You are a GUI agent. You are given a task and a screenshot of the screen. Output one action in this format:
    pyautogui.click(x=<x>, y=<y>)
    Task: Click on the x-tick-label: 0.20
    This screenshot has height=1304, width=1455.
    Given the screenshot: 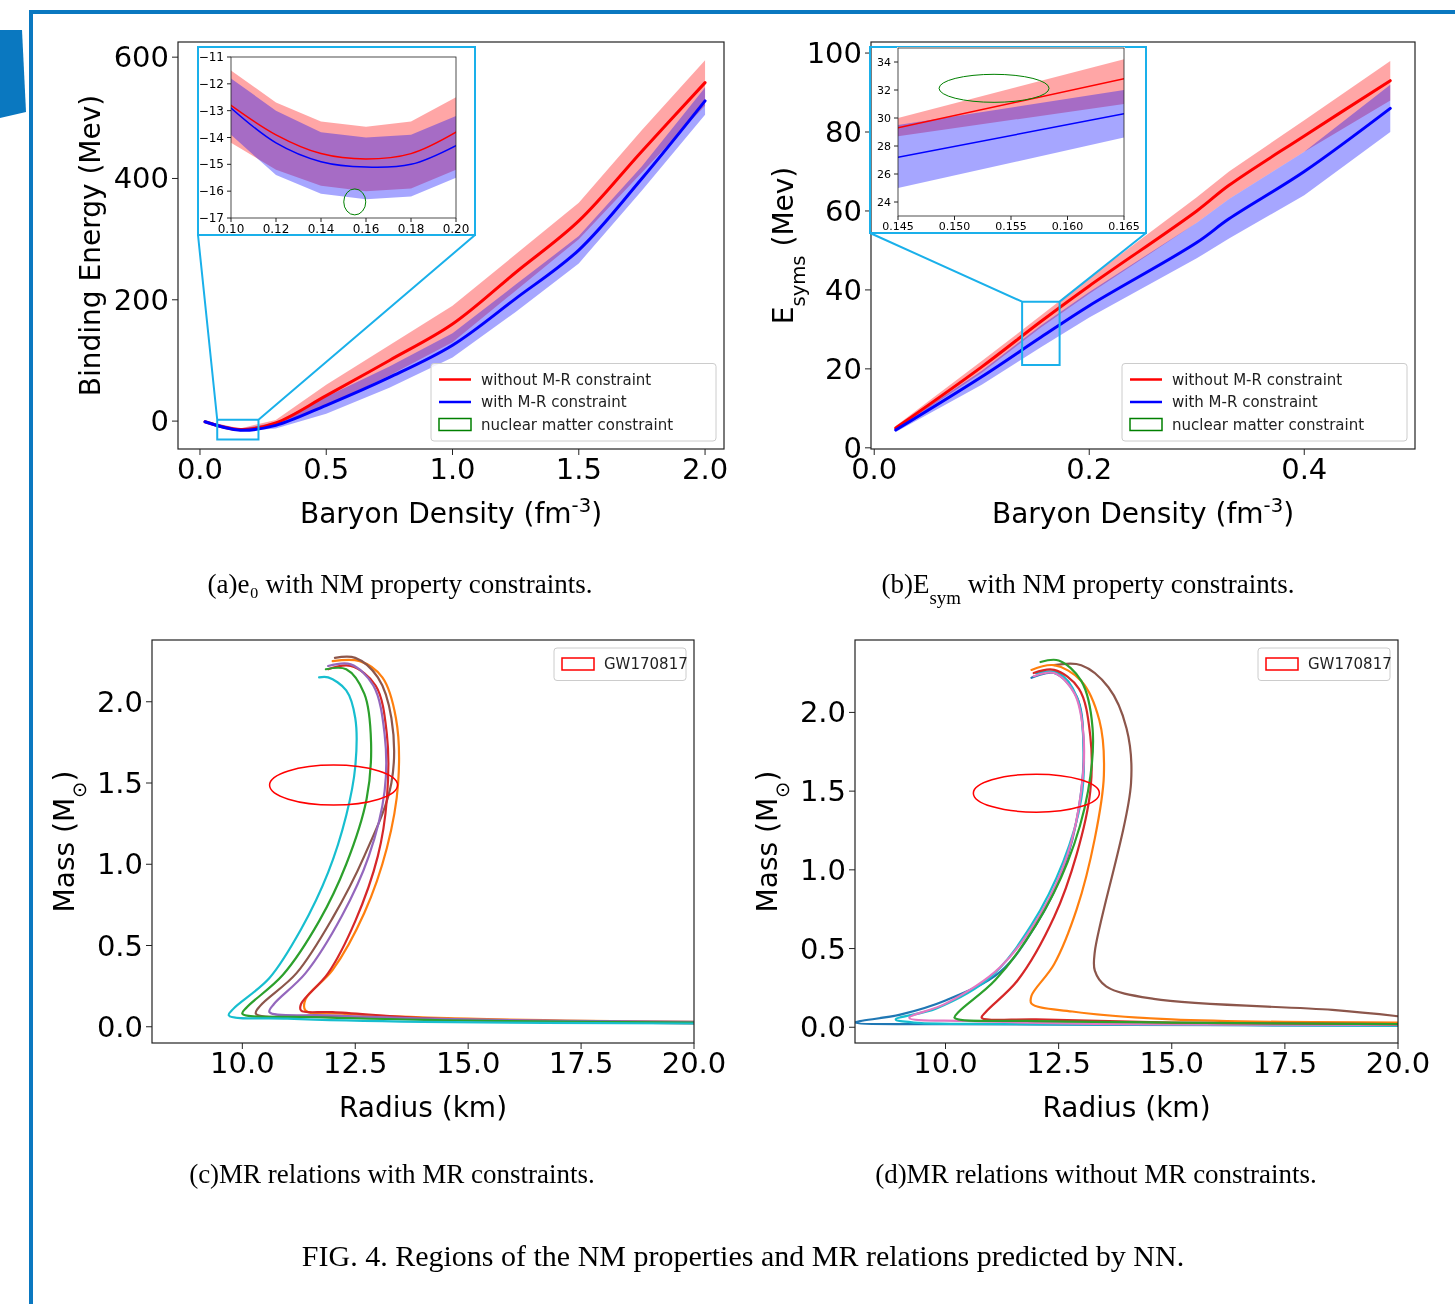 What is the action you would take?
    pyautogui.click(x=456, y=228)
    